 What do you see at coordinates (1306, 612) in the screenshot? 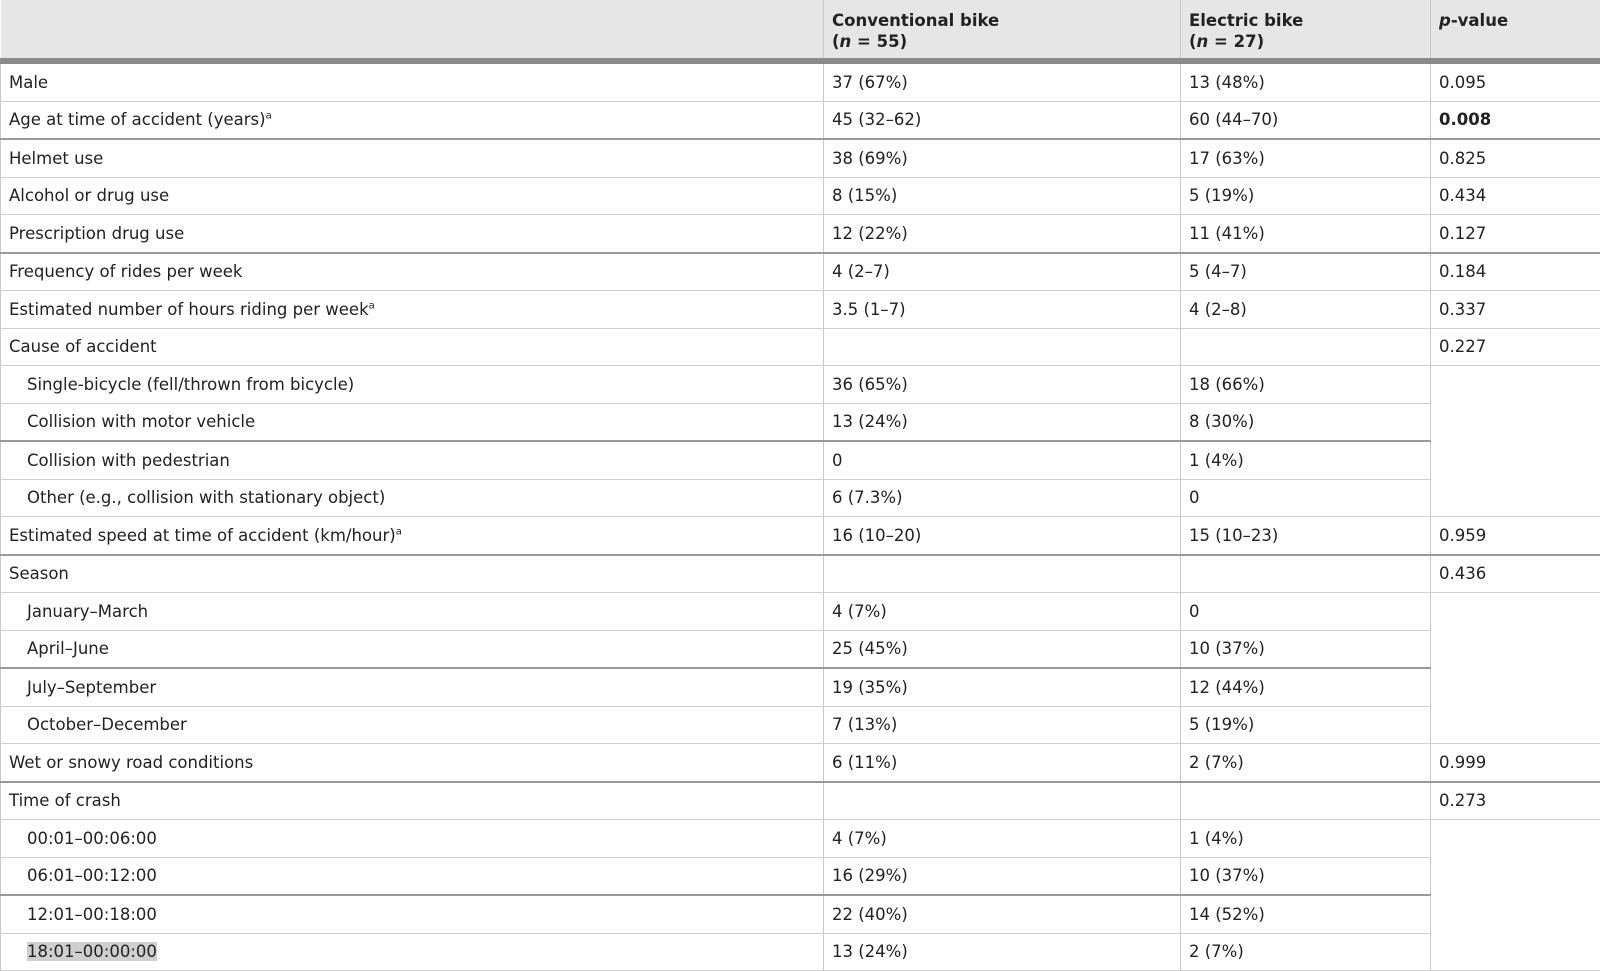
I see `electric-value: 0` at bounding box center [1306, 612].